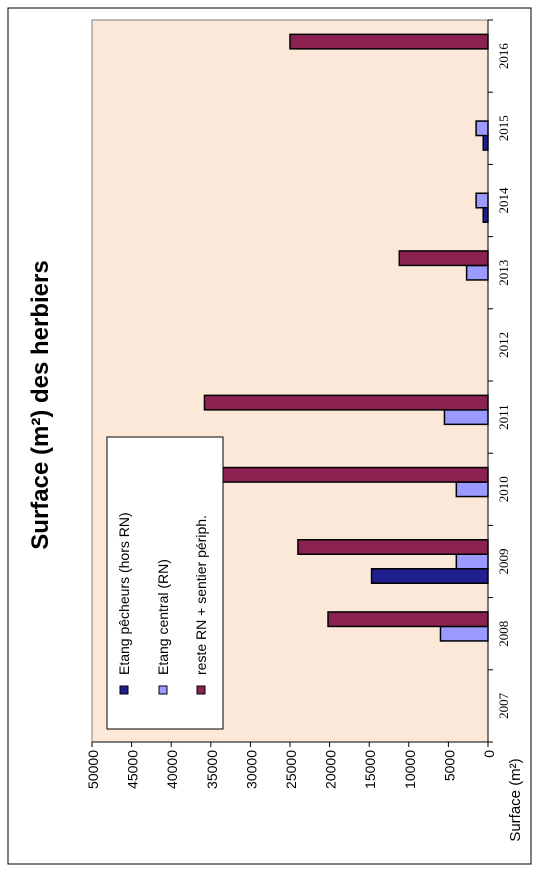 This screenshot has width=539, height=872. What do you see at coordinates (503, 489) in the screenshot?
I see `category-tick-label: 2010` at bounding box center [503, 489].